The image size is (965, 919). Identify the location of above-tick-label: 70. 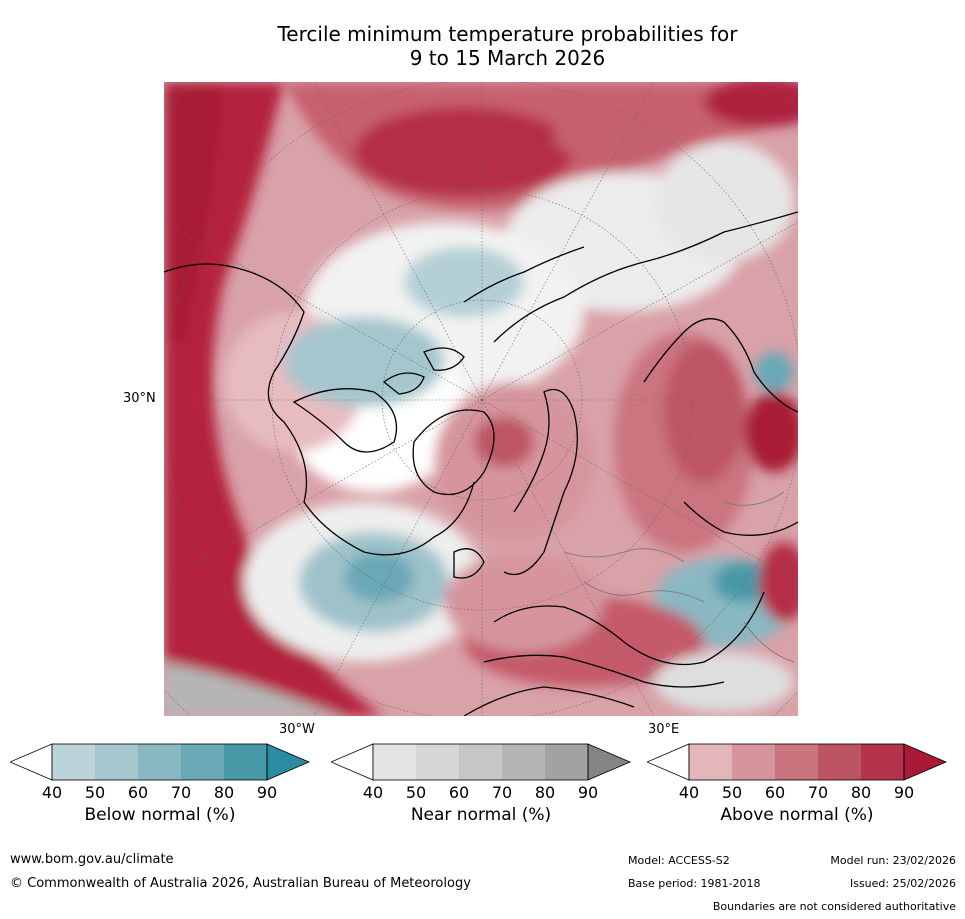
(818, 792).